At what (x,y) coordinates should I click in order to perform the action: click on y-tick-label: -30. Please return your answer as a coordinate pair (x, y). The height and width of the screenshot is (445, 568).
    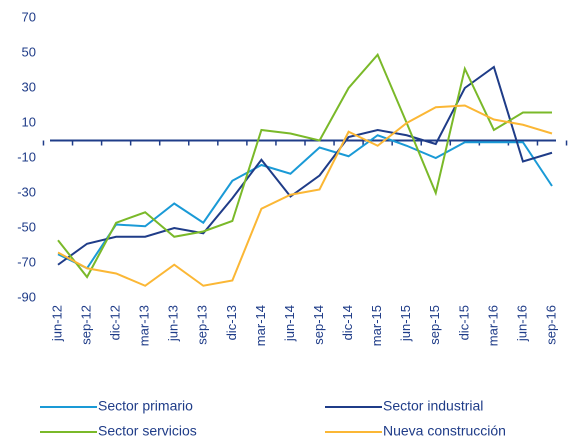
    Looking at the image, I should click on (26, 191).